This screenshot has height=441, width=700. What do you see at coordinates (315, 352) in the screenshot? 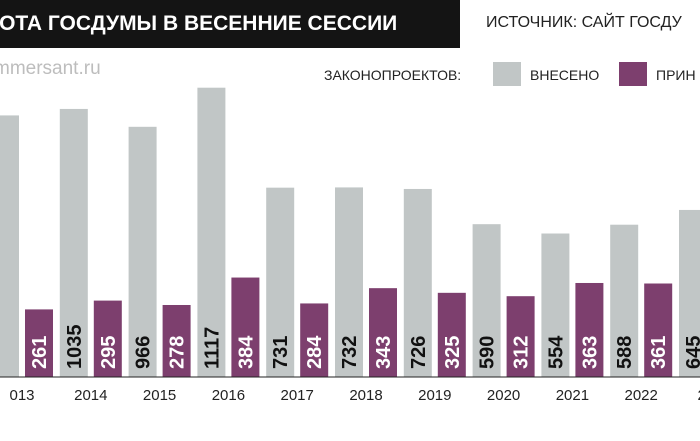
I see `bar-adopted-value-label: 284` at bounding box center [315, 352].